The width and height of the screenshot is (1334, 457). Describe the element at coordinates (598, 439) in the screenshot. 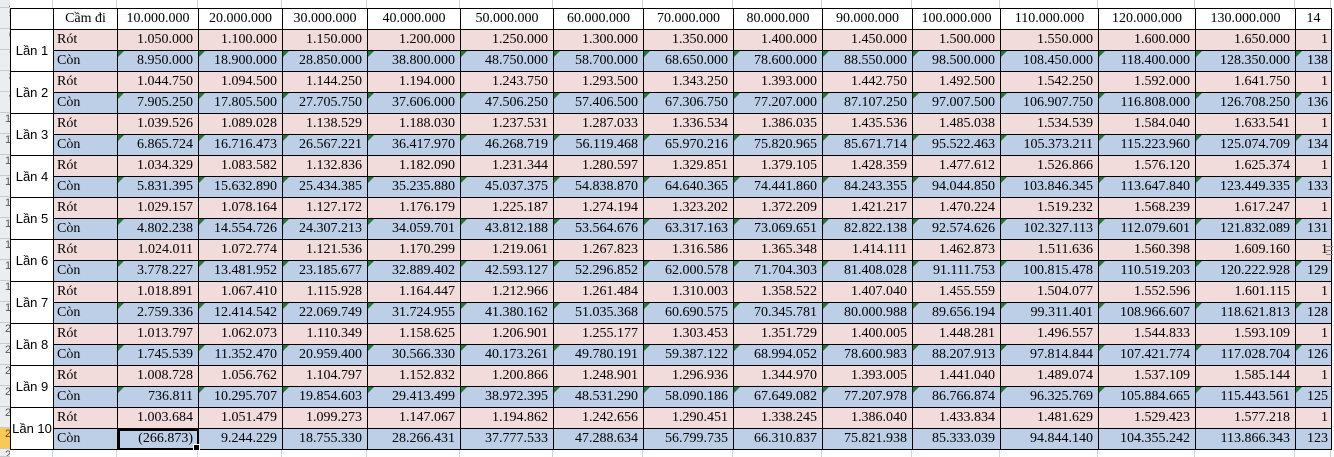

I see `cell-con: 47.288.634` at that location.